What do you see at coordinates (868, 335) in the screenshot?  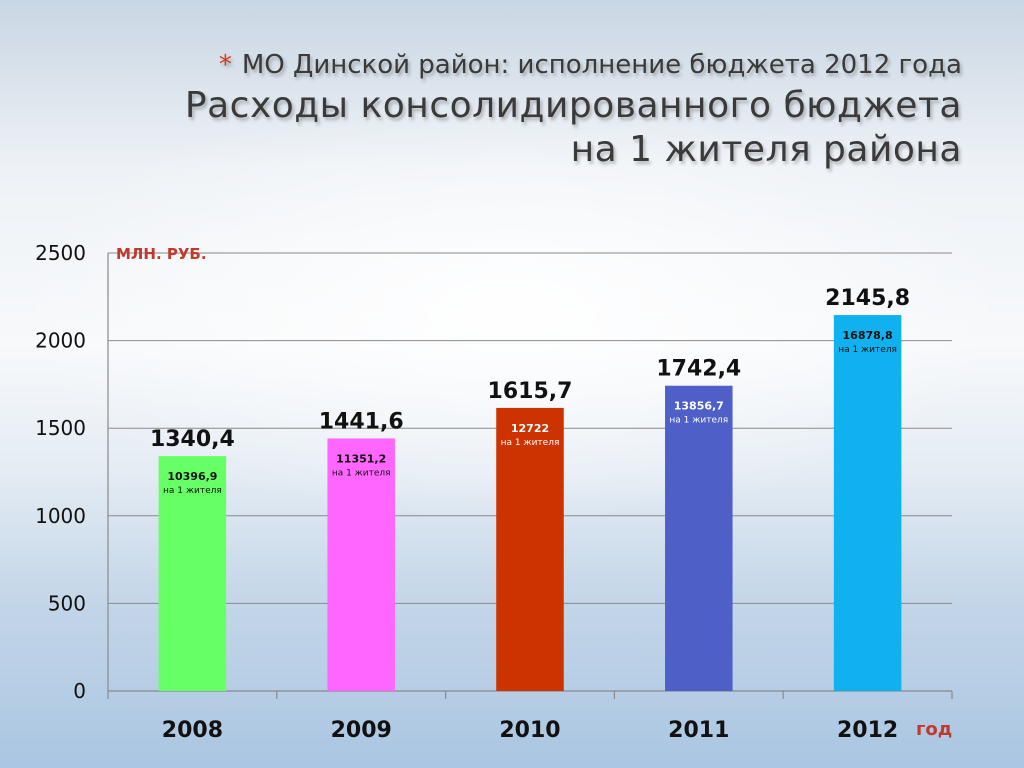 I see `per-capita-value: 16878,8` at bounding box center [868, 335].